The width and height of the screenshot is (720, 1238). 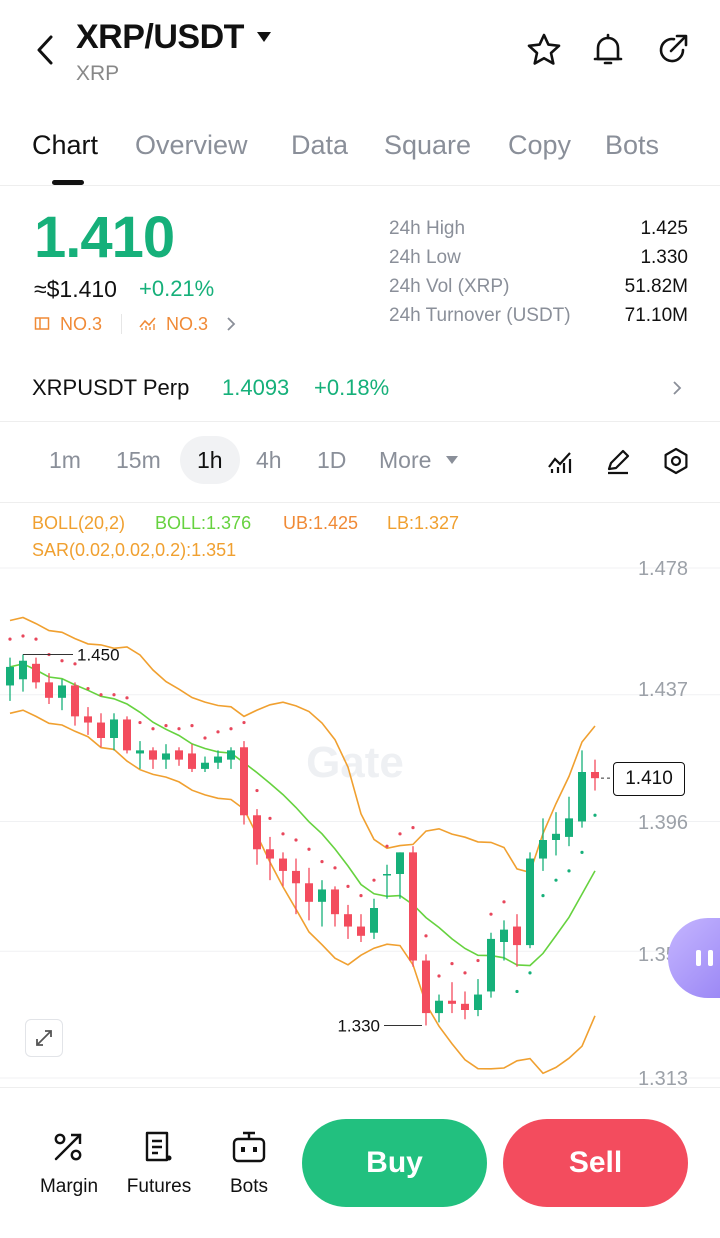 I want to click on tab-chart: Chart, so click(x=65, y=145).